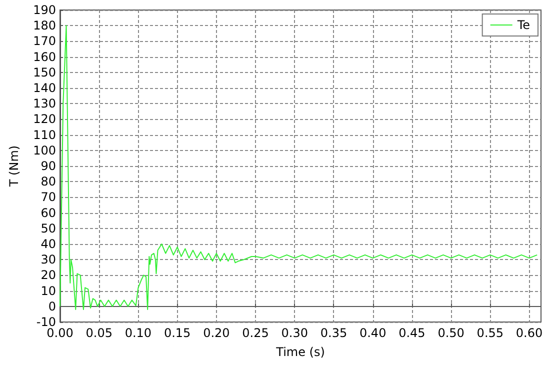  I want to click on y-tick-label: 70, so click(48, 197).